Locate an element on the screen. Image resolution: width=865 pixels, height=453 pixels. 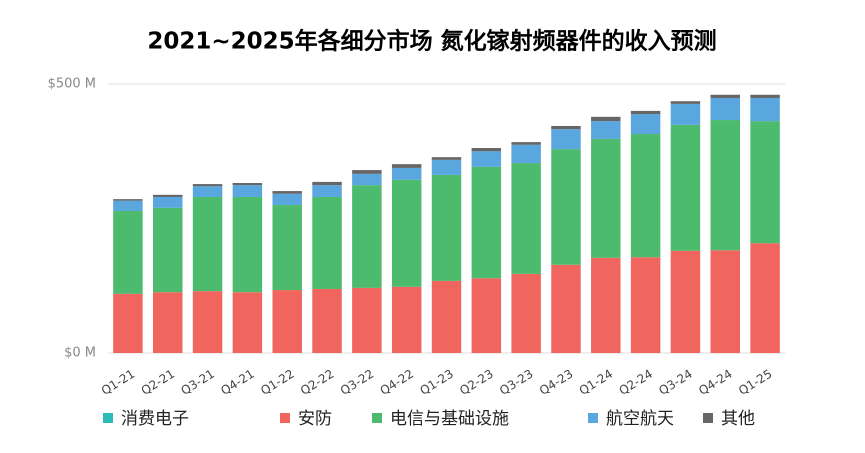
legend-label: 其他 is located at coordinates (738, 419).